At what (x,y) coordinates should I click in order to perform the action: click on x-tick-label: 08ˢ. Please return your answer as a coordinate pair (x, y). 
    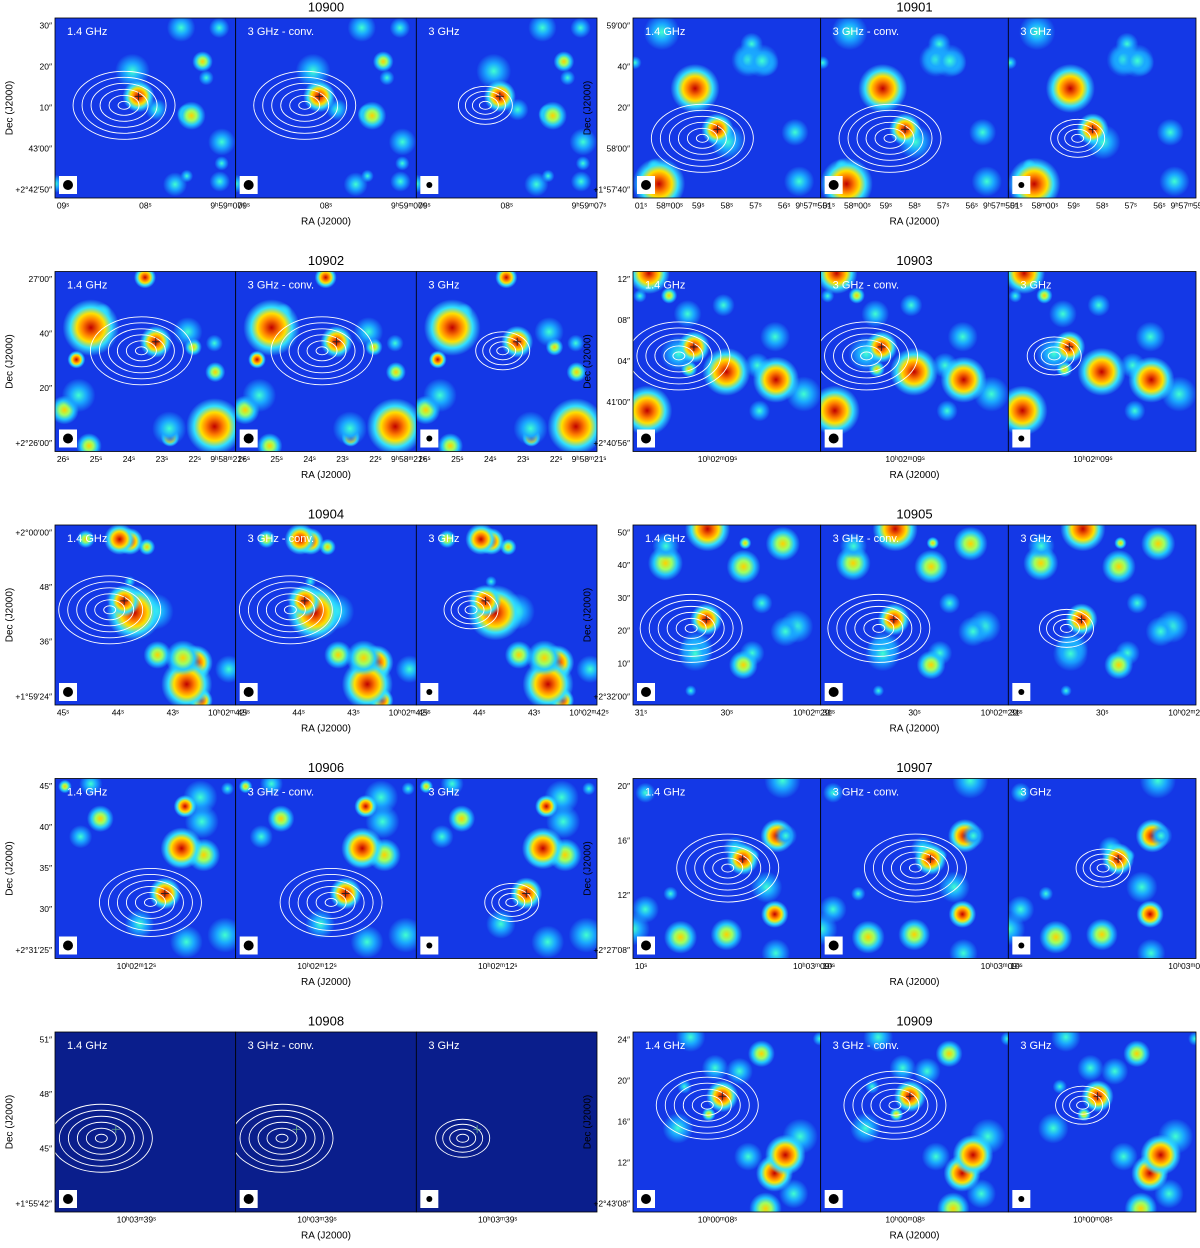
    Looking at the image, I should click on (326, 205).